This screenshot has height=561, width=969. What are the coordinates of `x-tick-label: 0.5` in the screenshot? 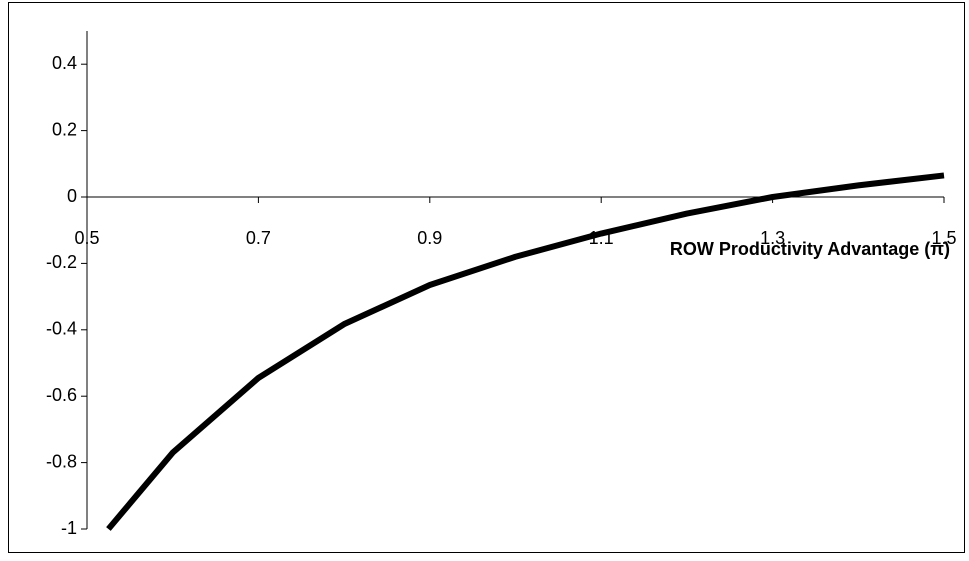 It's located at (86, 238).